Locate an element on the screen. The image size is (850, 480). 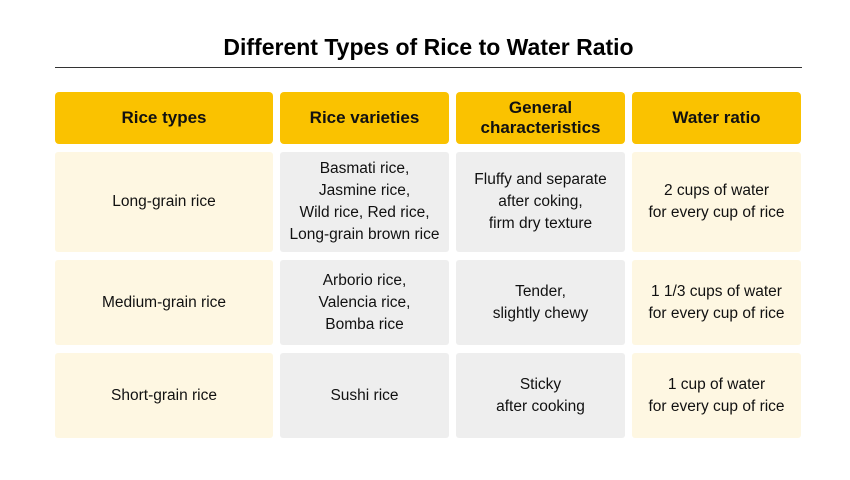
cell-rice-type: Short-grain rice is located at coordinates (164, 395).